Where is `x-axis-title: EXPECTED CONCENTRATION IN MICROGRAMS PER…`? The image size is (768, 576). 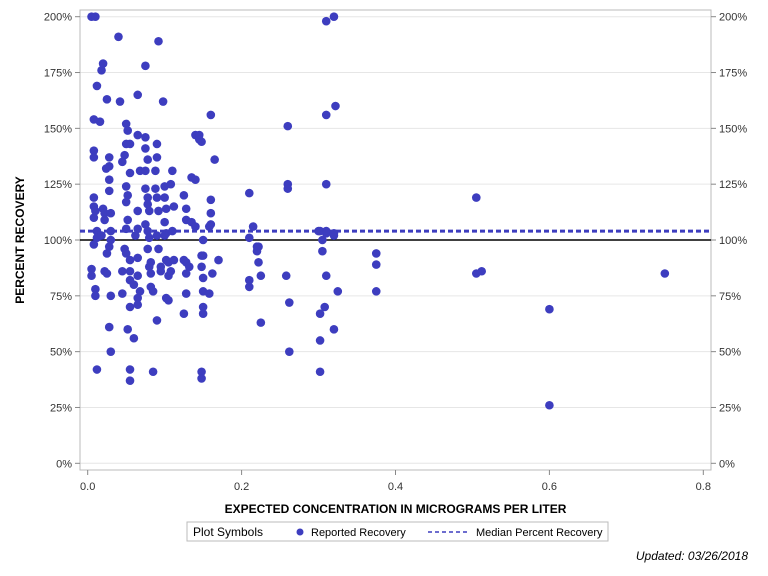 x-axis-title: EXPECTED CONCENTRATION IN MICROGRAMS PER… is located at coordinates (396, 509).